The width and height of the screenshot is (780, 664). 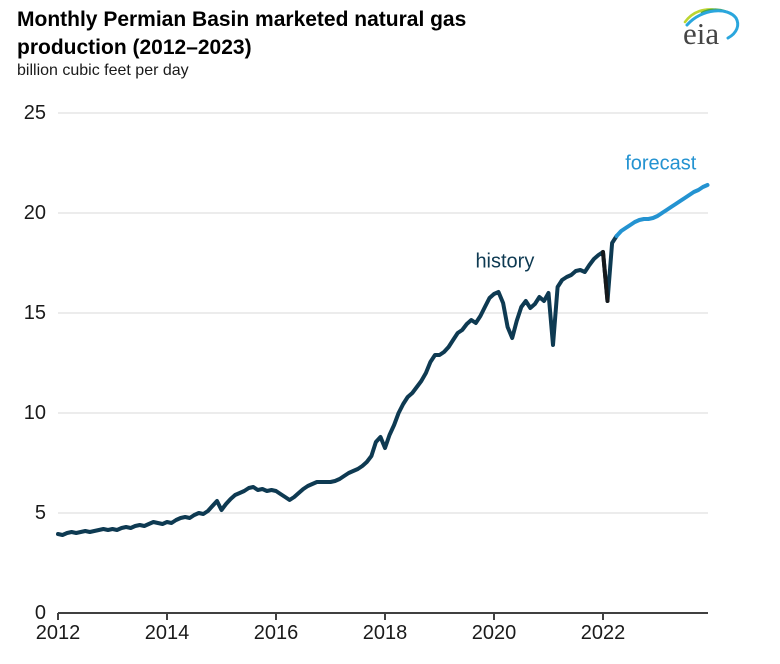 What do you see at coordinates (34, 213) in the screenshot?
I see `y-tick-label-20: 20` at bounding box center [34, 213].